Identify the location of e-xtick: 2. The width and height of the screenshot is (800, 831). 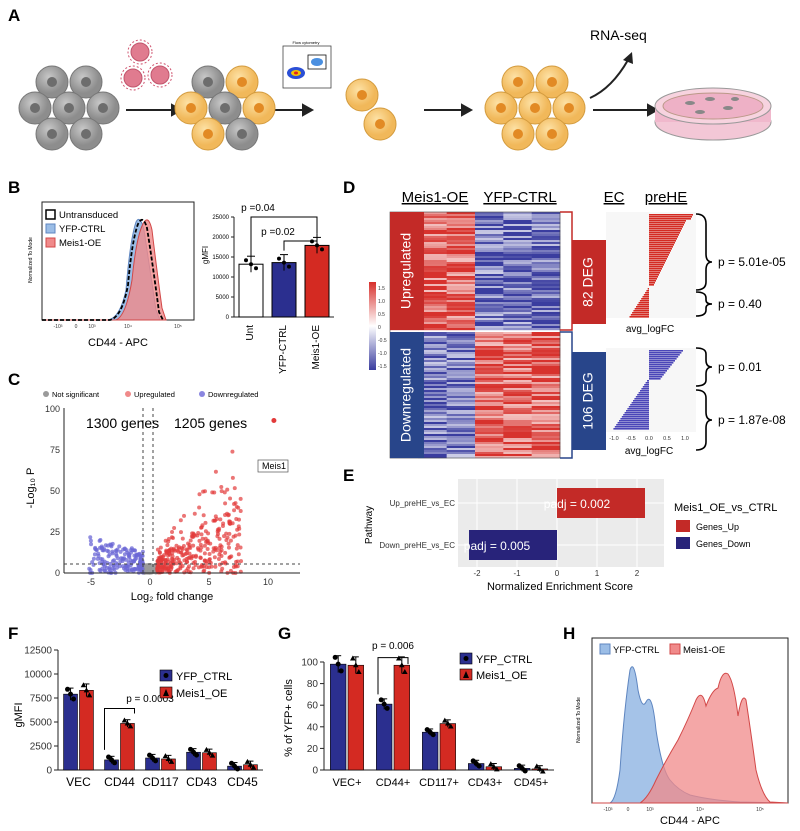
(637, 573).